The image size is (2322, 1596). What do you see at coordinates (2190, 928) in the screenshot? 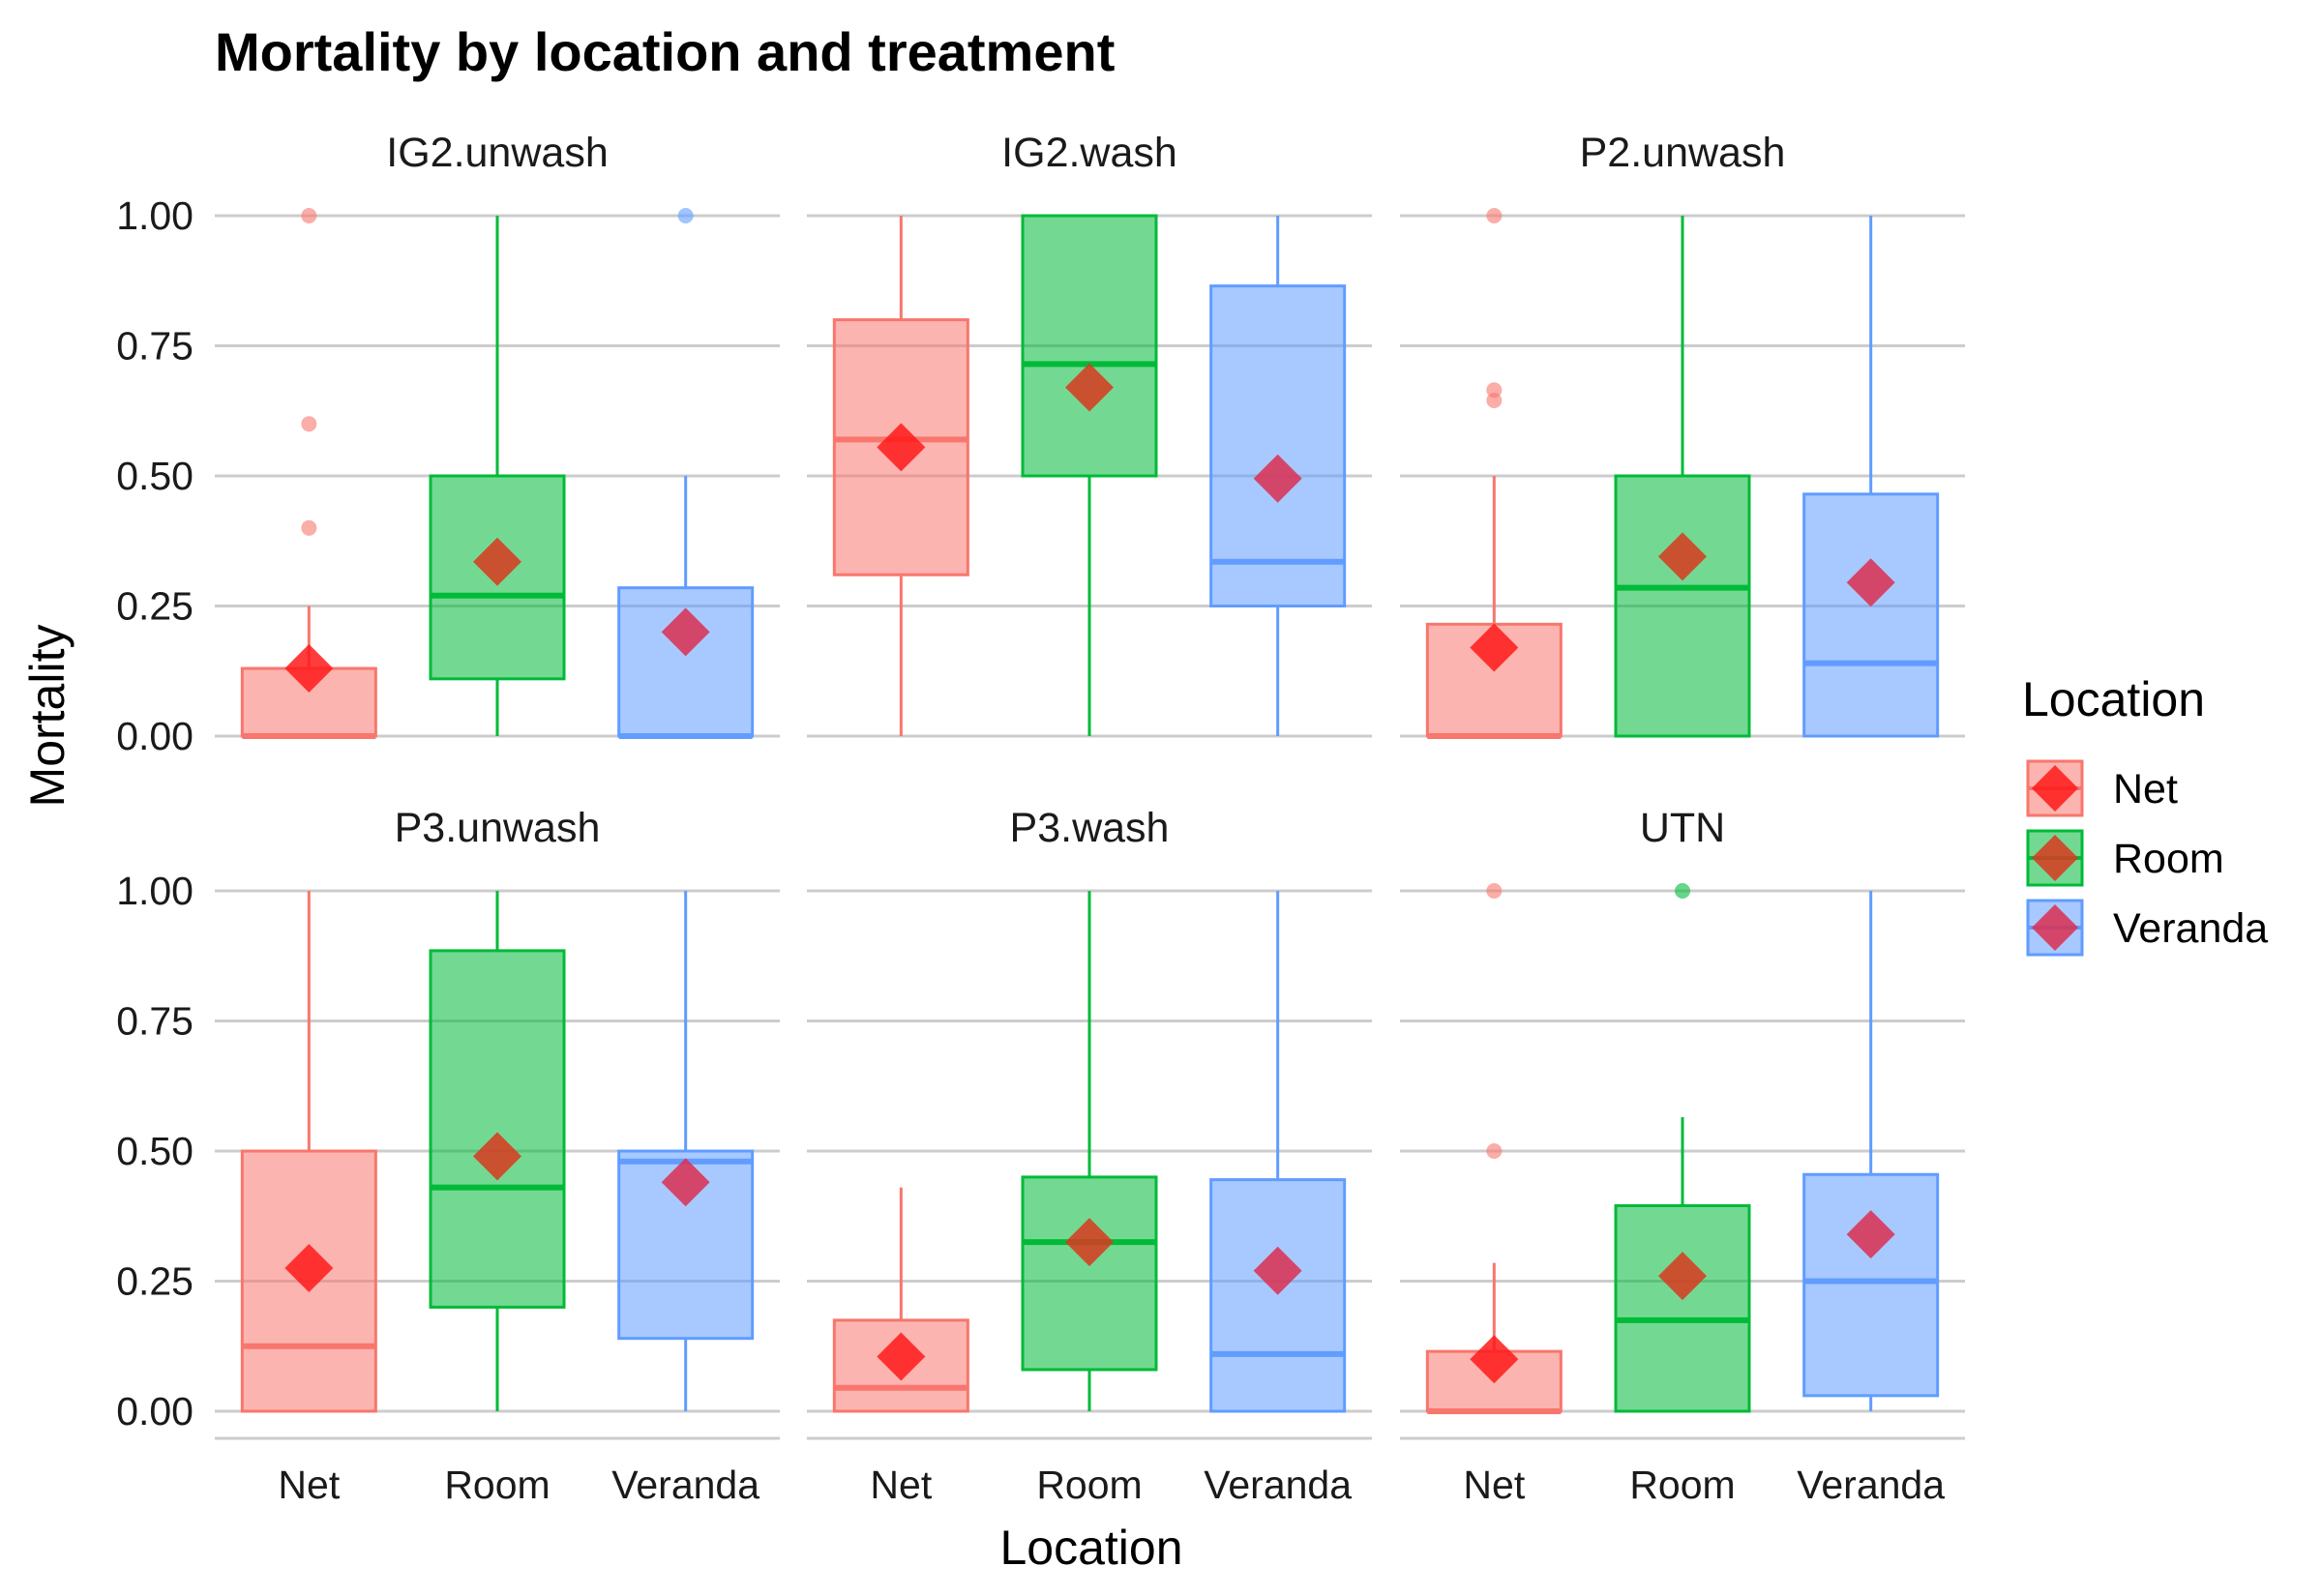
I see `legend-label: Veranda` at bounding box center [2190, 928].